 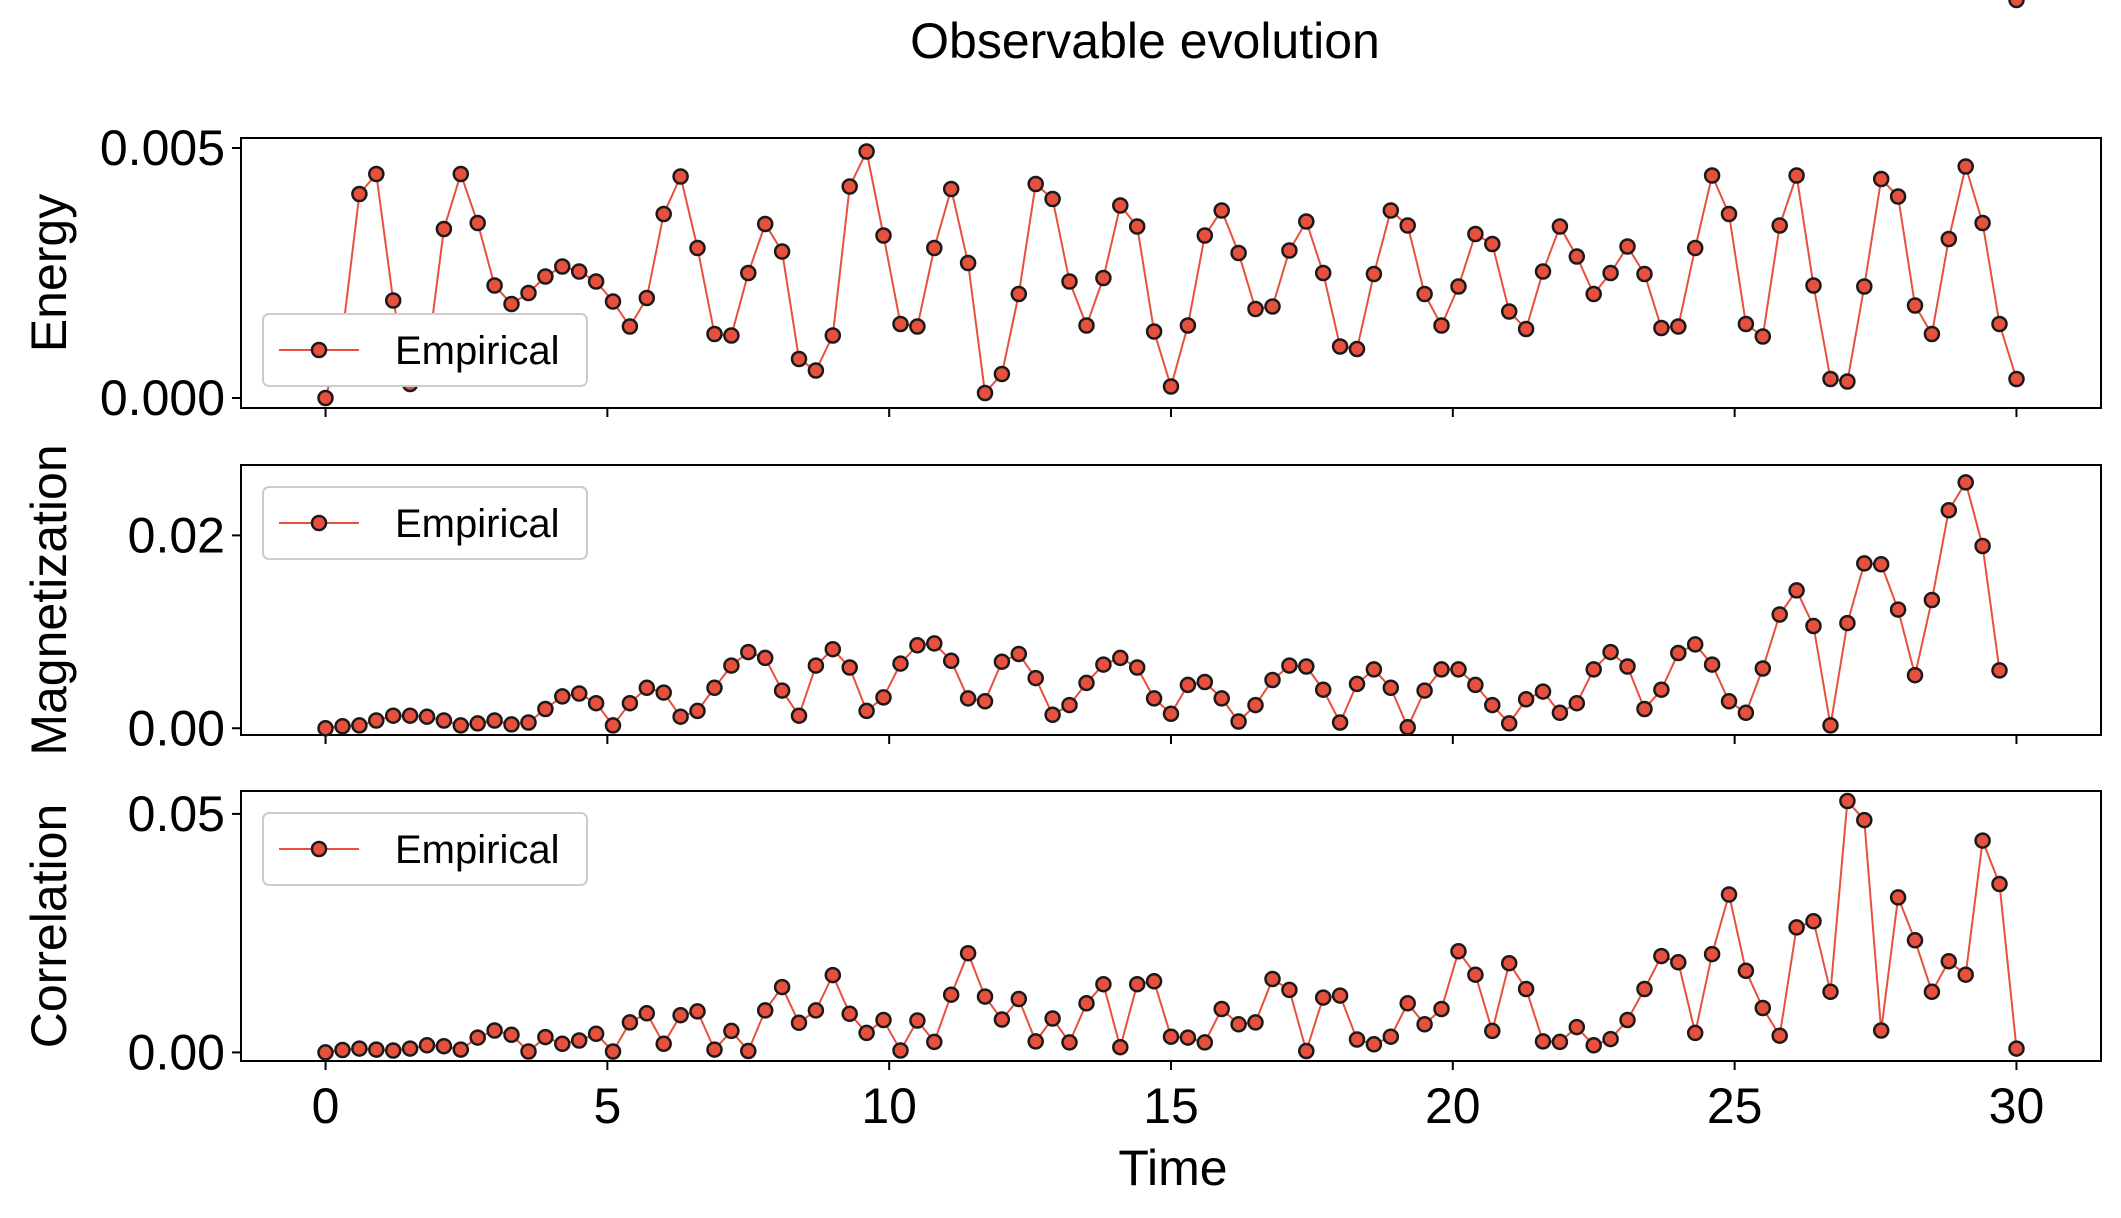 I want to click on y-axis-label: Magnetization, so click(x=49, y=599).